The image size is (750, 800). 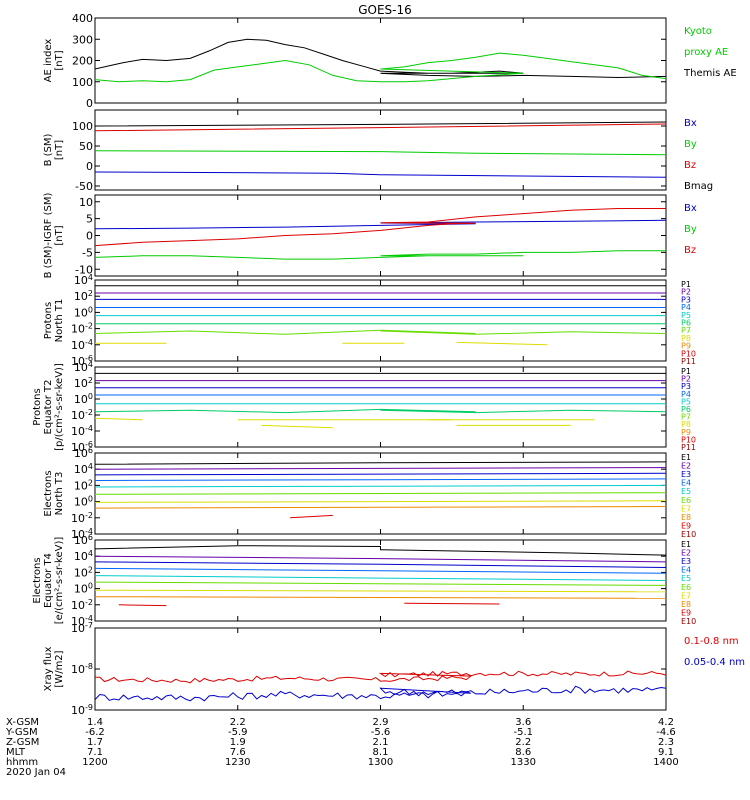 I want to click on x-axis-row-value: 9.1, so click(x=666, y=752).